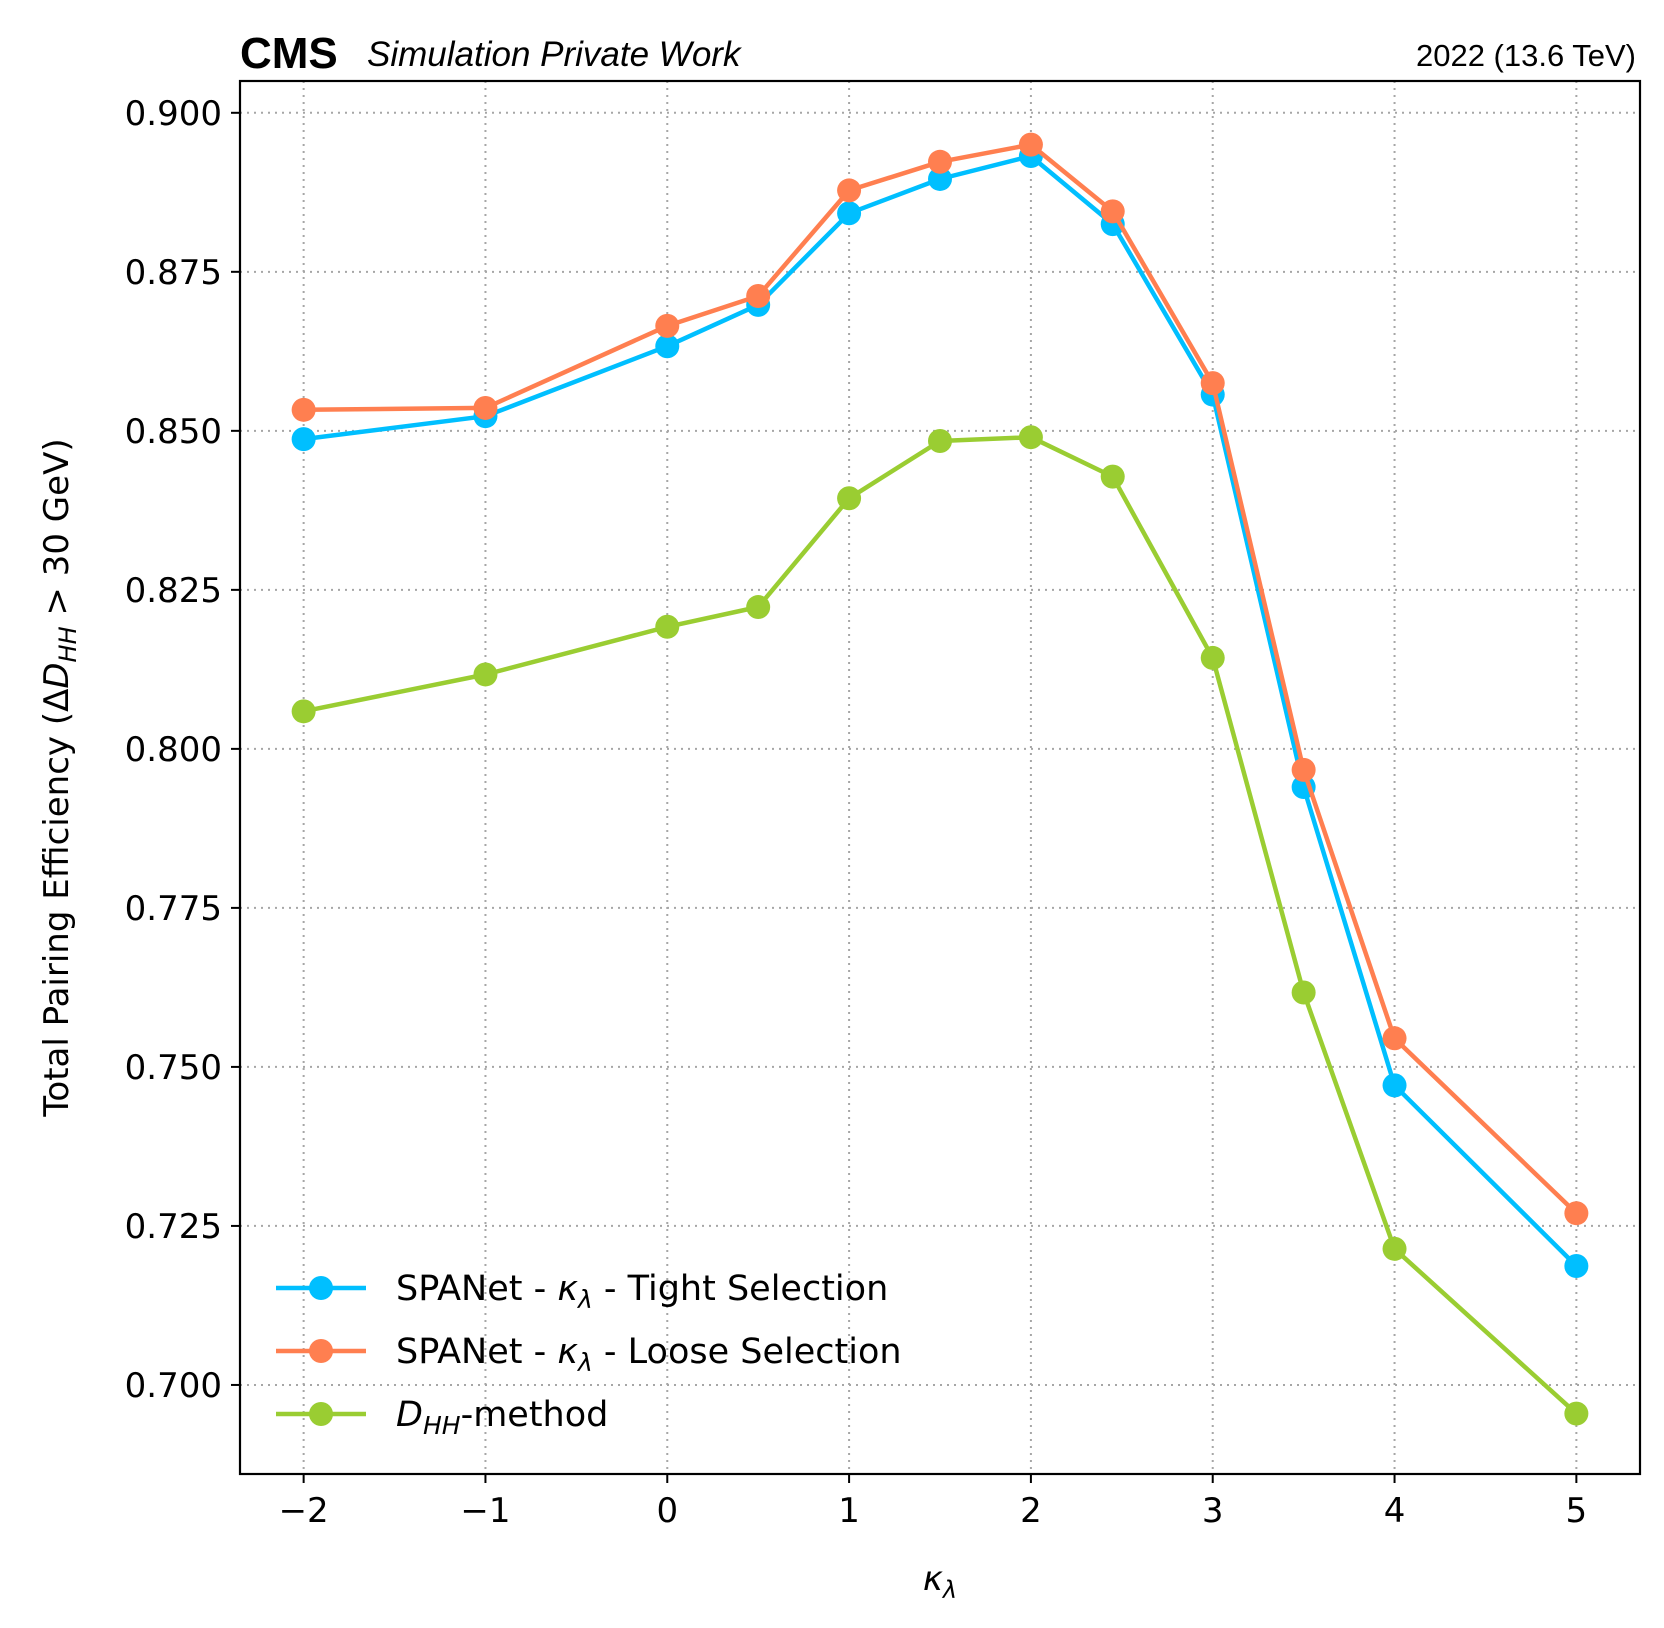 The image size is (1664, 1628). Describe the element at coordinates (57, 903) in the screenshot. I see `y-axis-label-pre: Total Pairing Efficiency (Δ` at that location.